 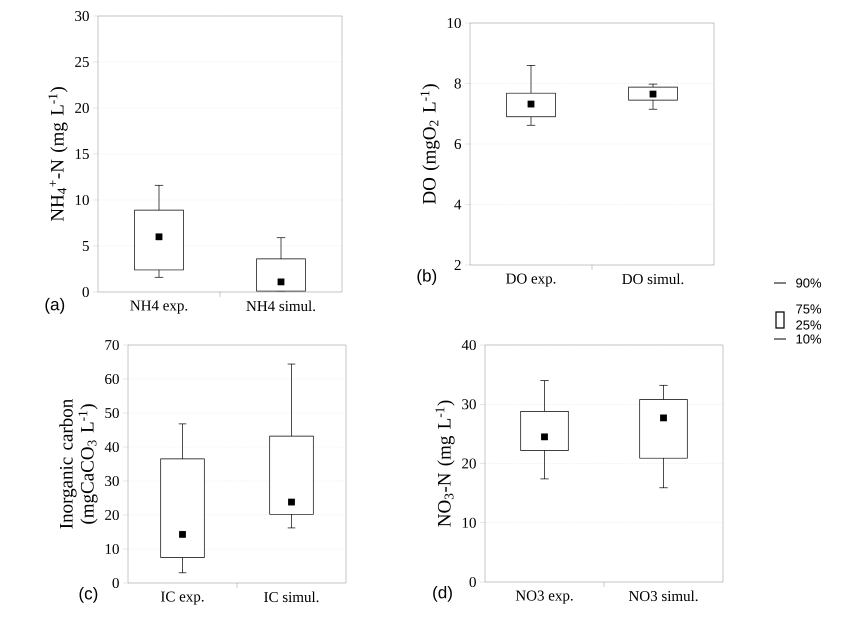 What do you see at coordinates (457, 265) in the screenshot?
I see `y-tick-label: 2` at bounding box center [457, 265].